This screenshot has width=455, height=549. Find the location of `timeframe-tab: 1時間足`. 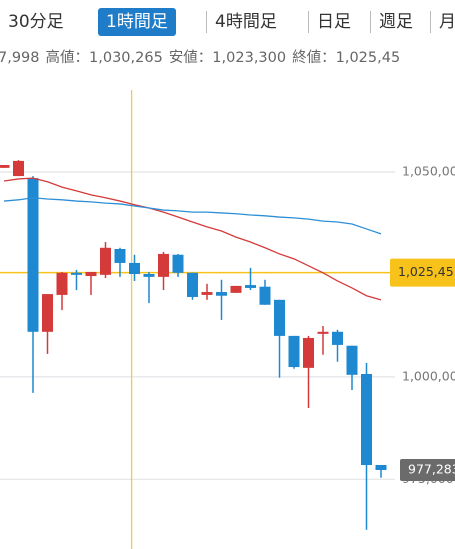

timeframe-tab: 1時間足 is located at coordinates (137, 22).